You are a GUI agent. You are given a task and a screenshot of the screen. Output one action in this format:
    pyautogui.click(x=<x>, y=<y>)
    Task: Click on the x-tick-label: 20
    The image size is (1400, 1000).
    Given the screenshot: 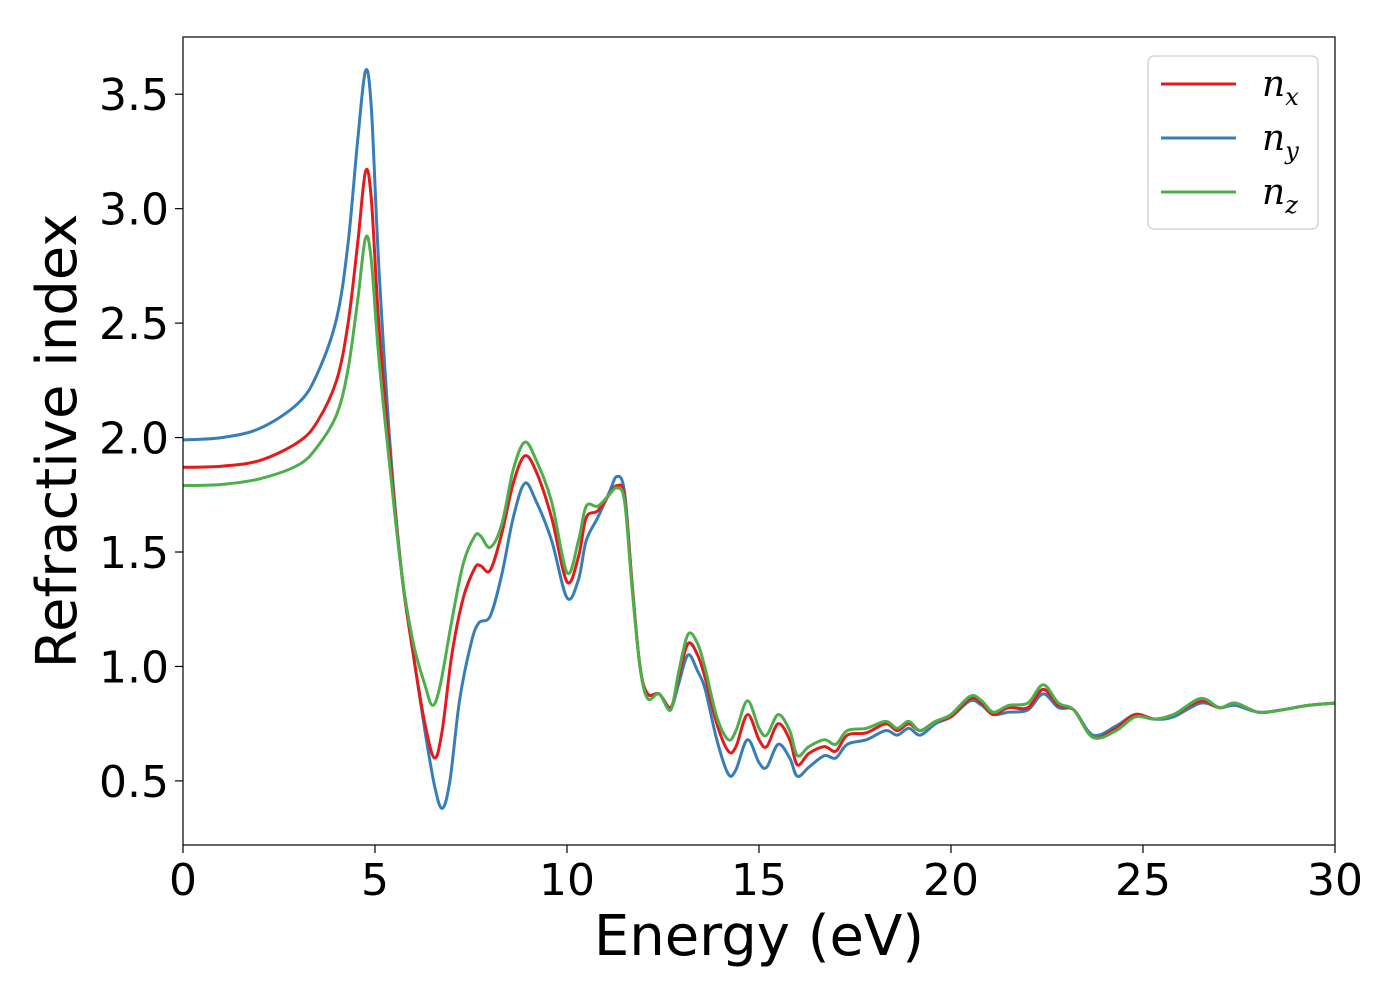 What is the action you would take?
    pyautogui.click(x=951, y=880)
    